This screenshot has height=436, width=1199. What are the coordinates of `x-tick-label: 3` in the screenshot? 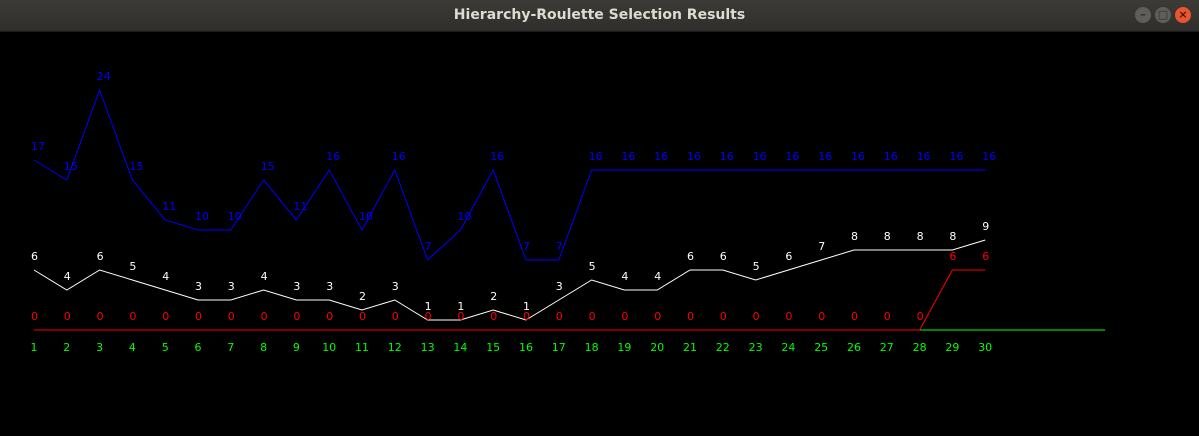 It's located at (99, 347).